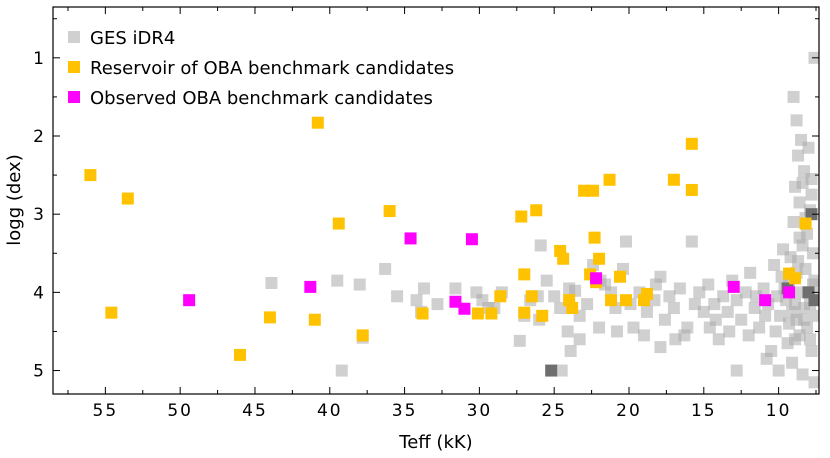 The width and height of the screenshot is (830, 458). What do you see at coordinates (14, 199) in the screenshot?
I see `y-axis-title: logg (dex)` at bounding box center [14, 199].